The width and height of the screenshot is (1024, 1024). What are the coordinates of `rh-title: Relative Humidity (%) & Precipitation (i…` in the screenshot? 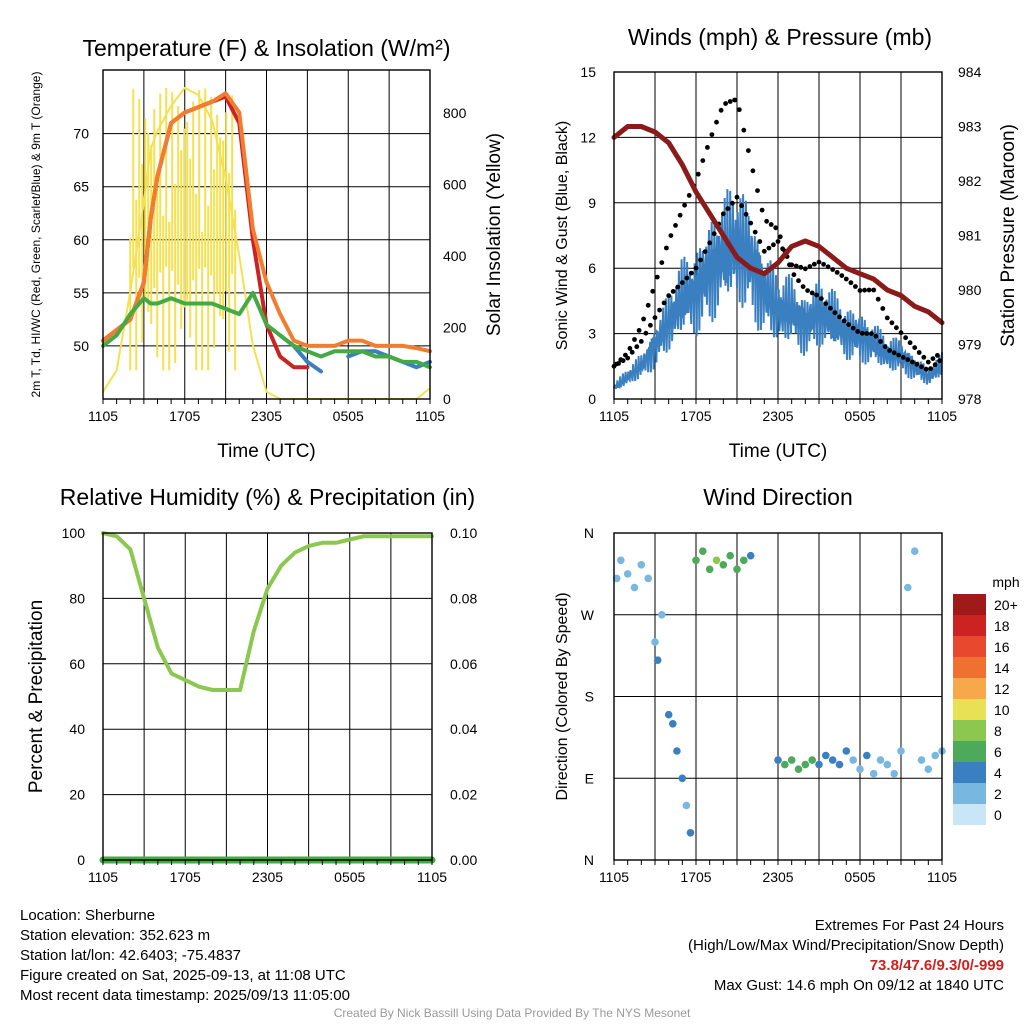 It's located at (267, 497).